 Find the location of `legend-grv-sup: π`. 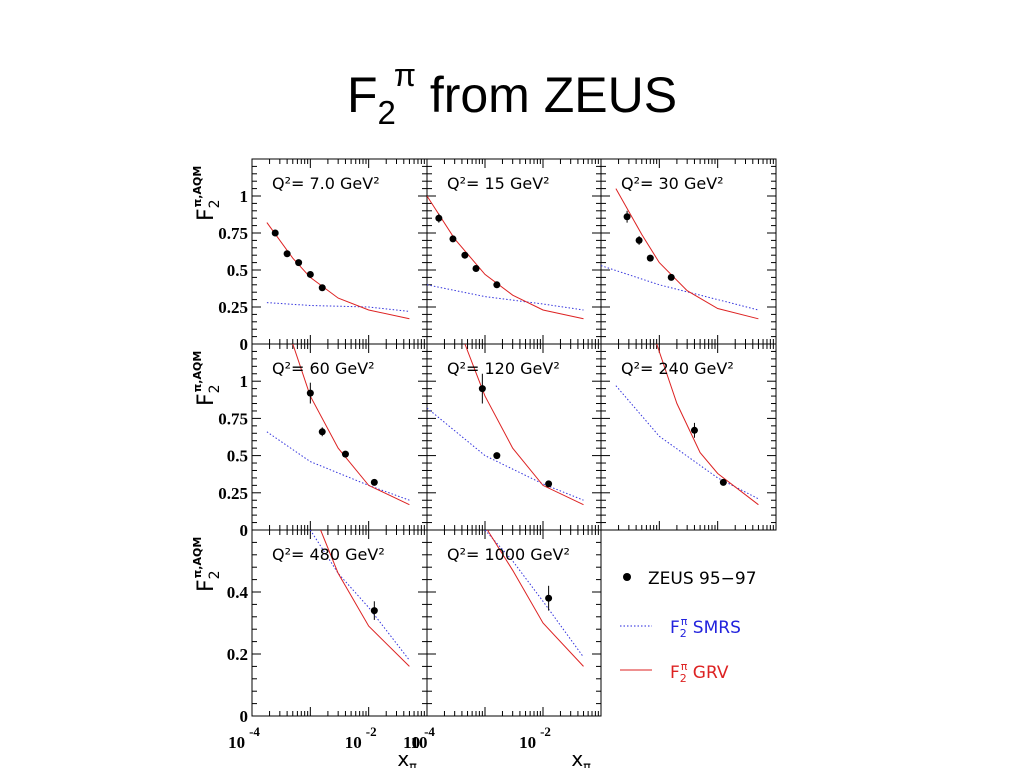

legend-grv-sup: π is located at coordinates (684, 666).